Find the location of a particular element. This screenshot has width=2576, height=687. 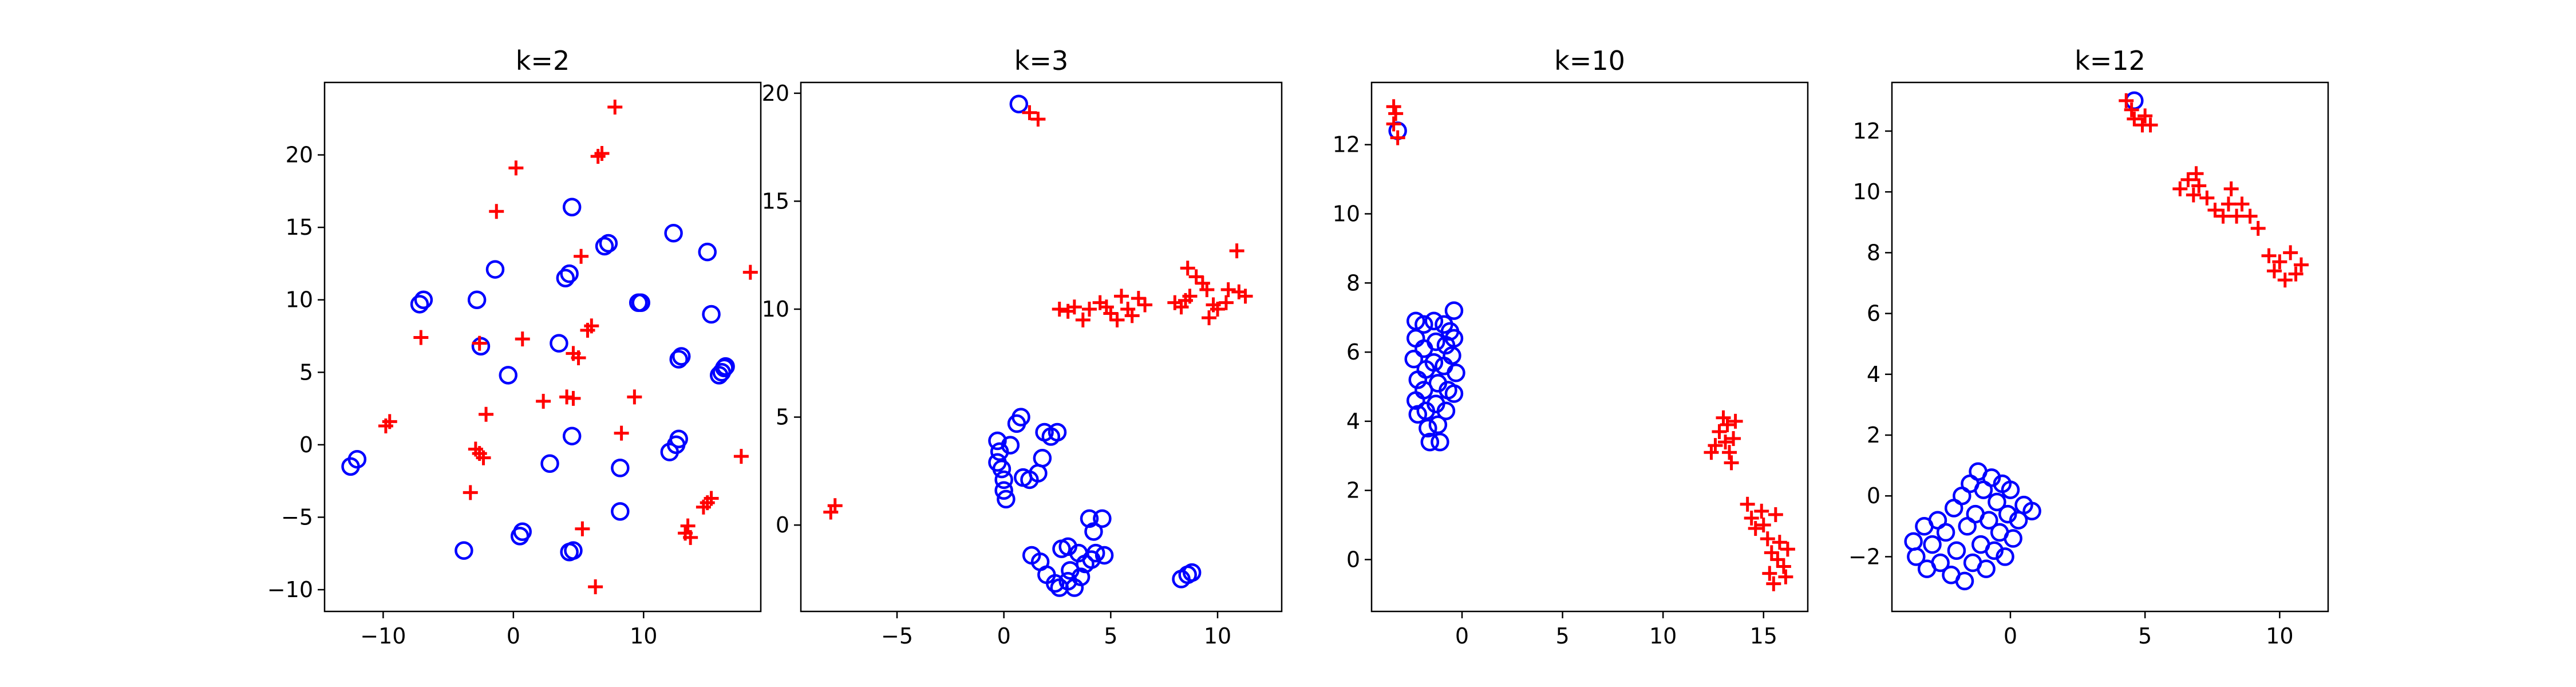

y-tick-label: 6 is located at coordinates (1873, 313).